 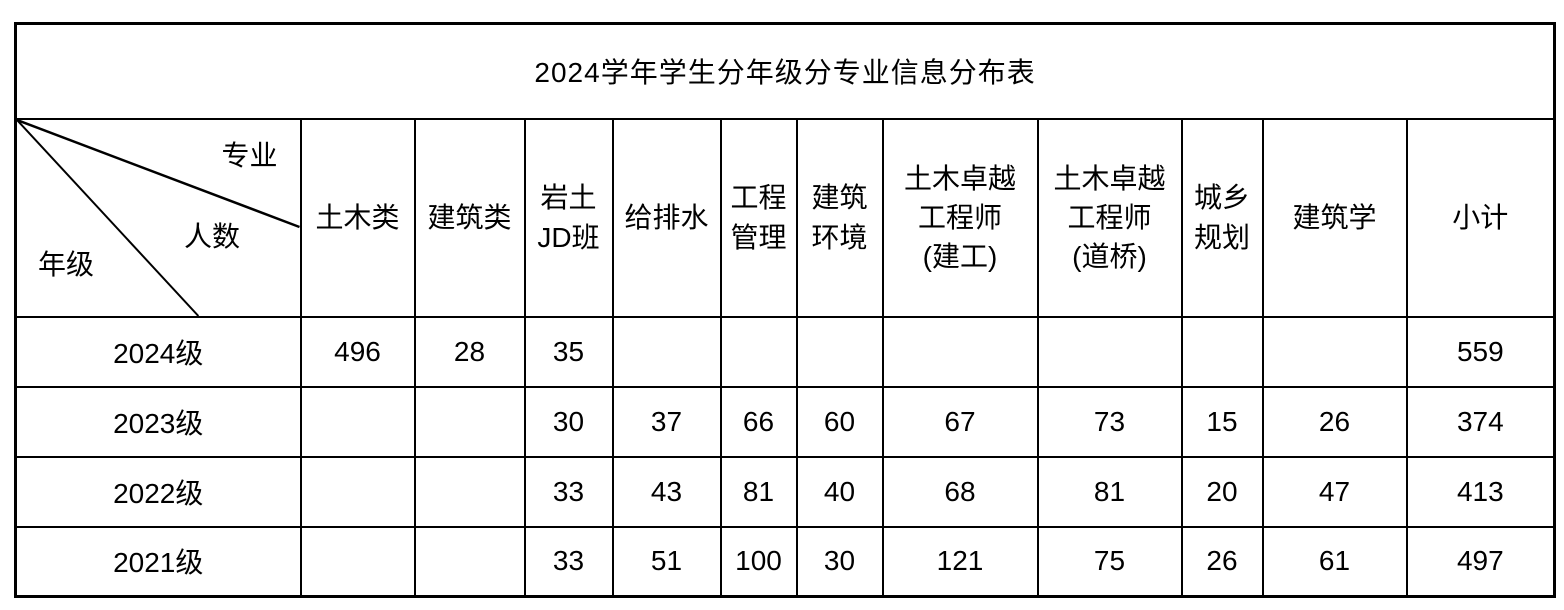 What do you see at coordinates (66, 264) in the screenshot?
I see `corner-label-grade: 年级` at bounding box center [66, 264].